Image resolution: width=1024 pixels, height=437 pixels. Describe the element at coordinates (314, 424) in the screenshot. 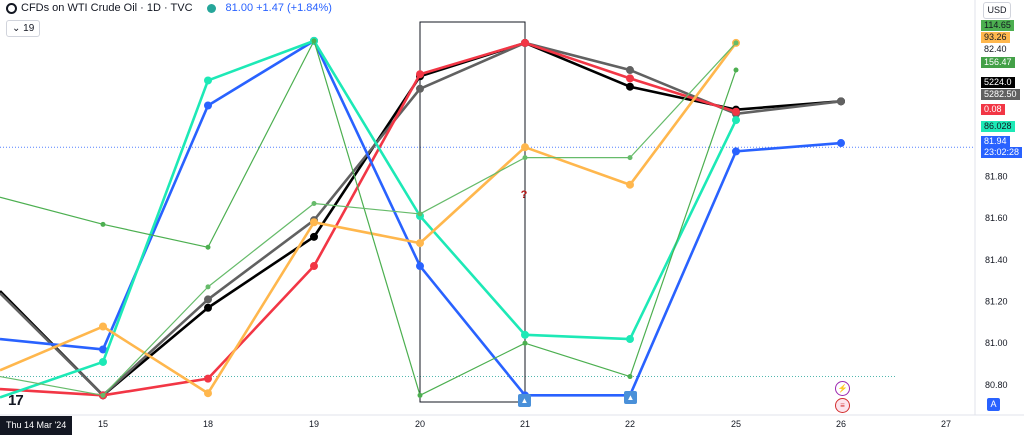

I see `time-tick-label: 19` at that location.